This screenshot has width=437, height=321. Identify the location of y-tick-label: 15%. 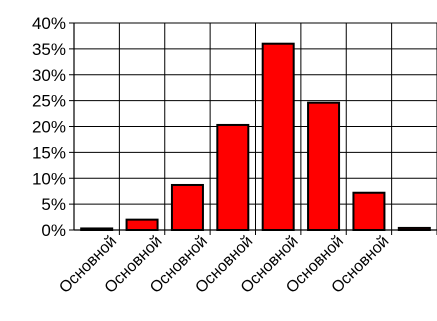
(49, 152).